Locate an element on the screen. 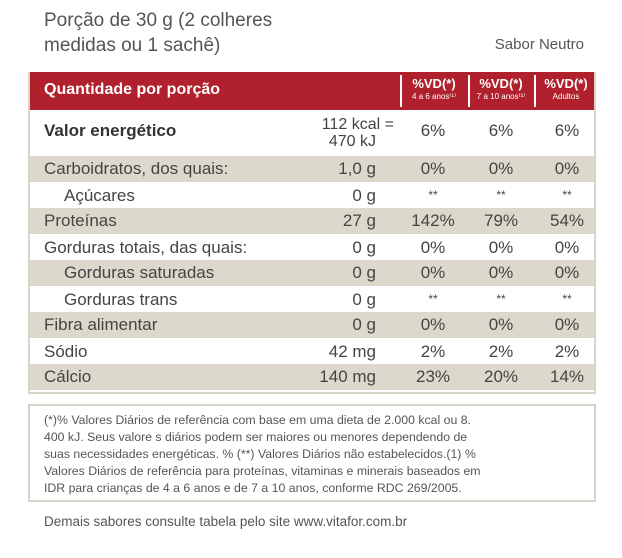 This screenshot has height=558, width=622. nutrient-amount: 27 g is located at coordinates (359, 220).